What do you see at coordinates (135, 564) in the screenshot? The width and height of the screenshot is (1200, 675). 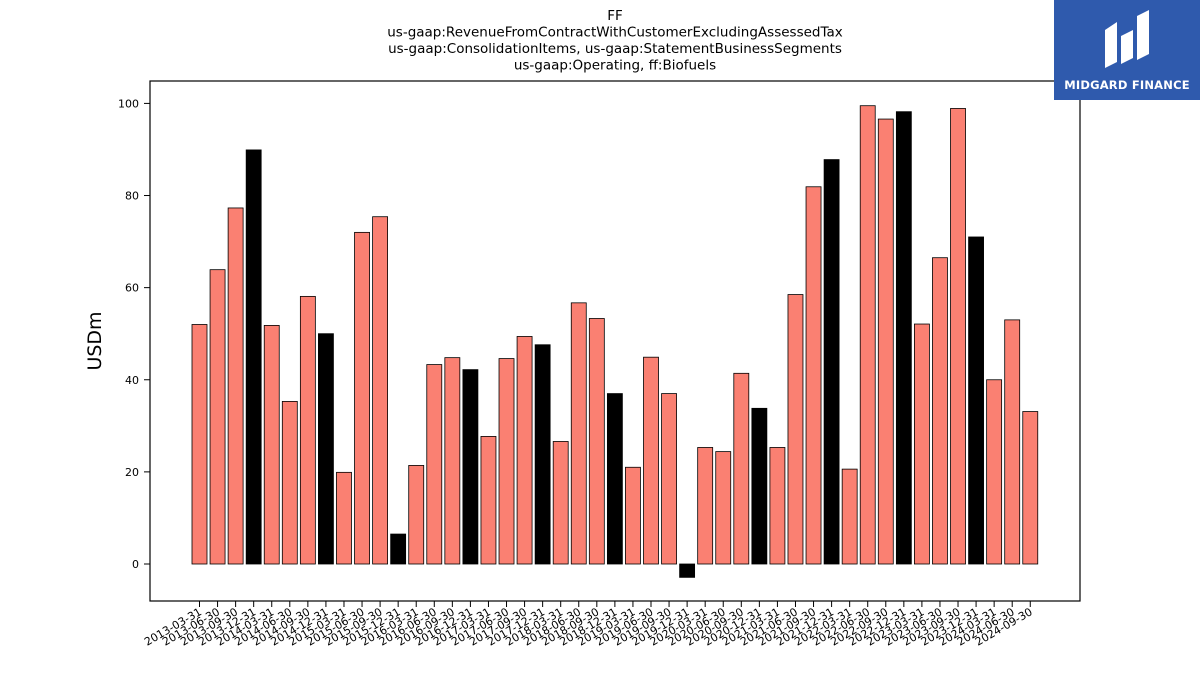 I see `y-tick-label: 0` at bounding box center [135, 564].